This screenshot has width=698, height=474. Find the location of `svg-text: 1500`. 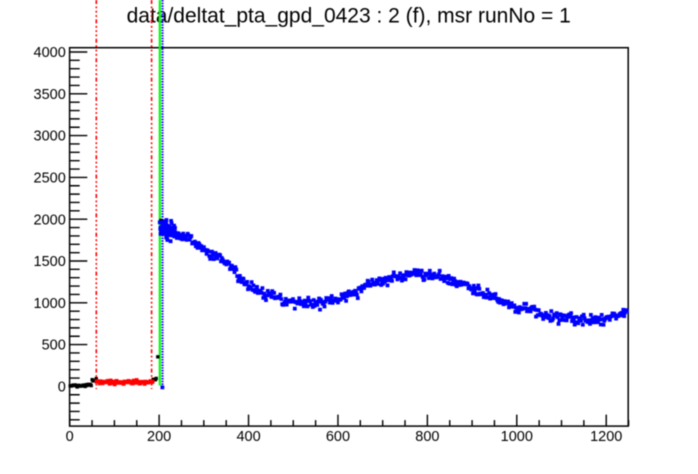

svg-text: 1500 is located at coordinates (50, 262).